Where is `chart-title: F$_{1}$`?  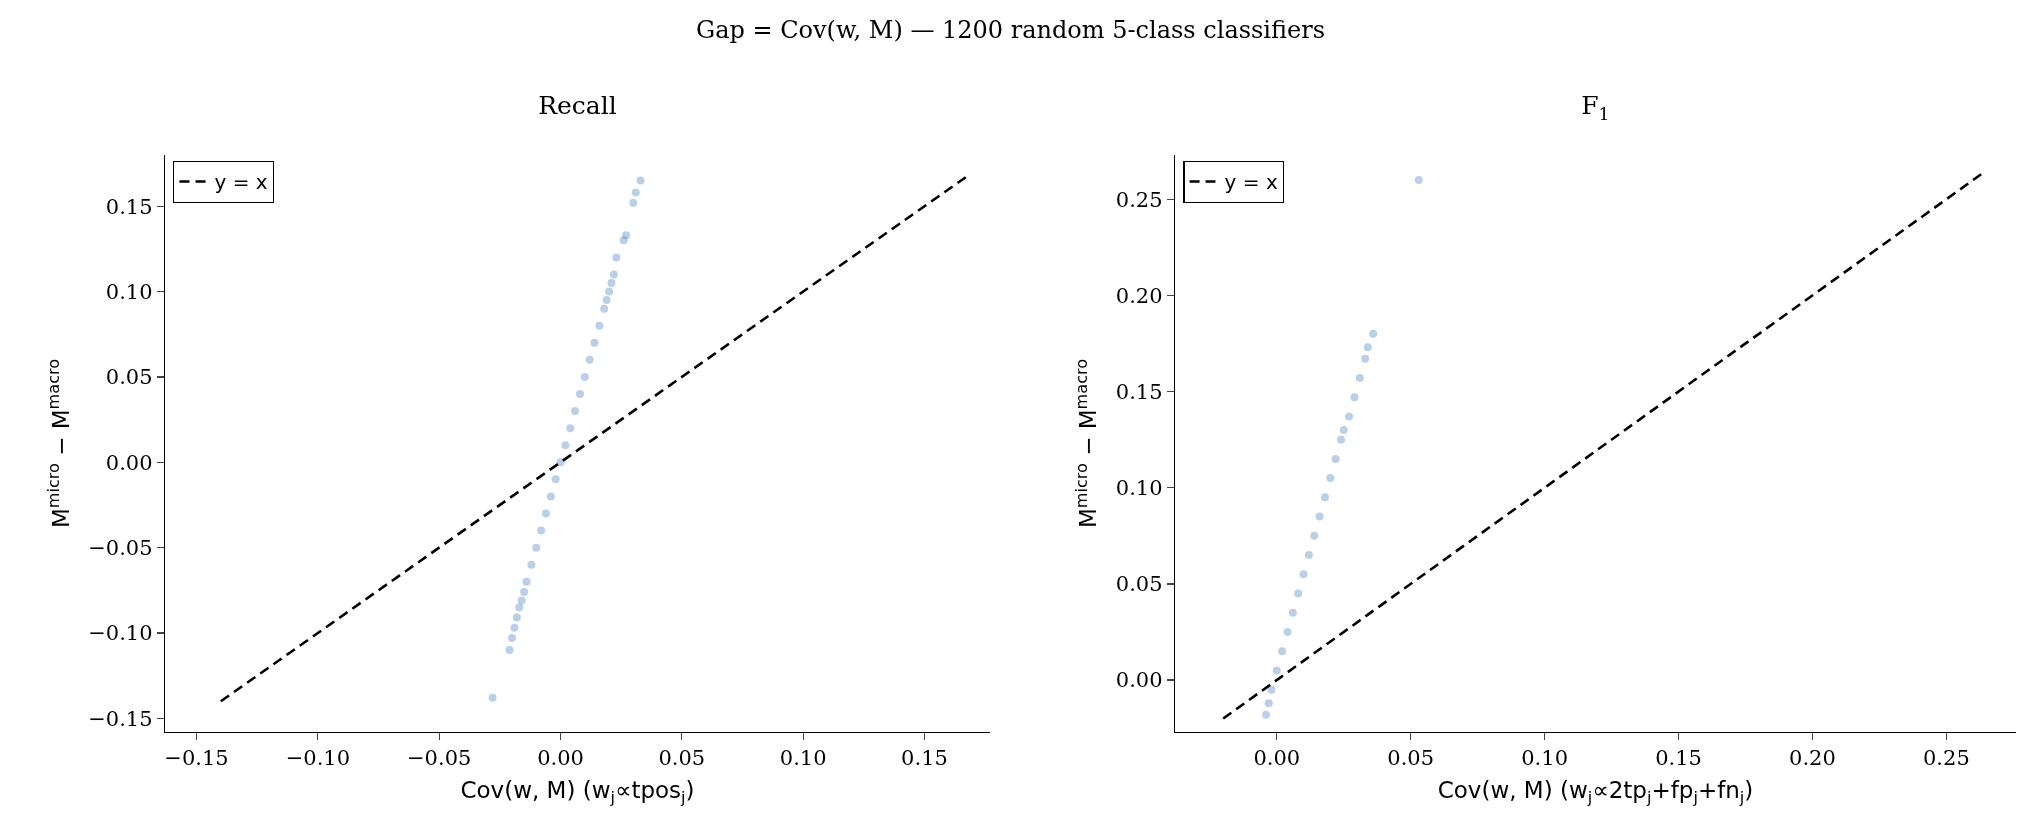 chart-title: F$_{1}$ is located at coordinates (1595, 107).